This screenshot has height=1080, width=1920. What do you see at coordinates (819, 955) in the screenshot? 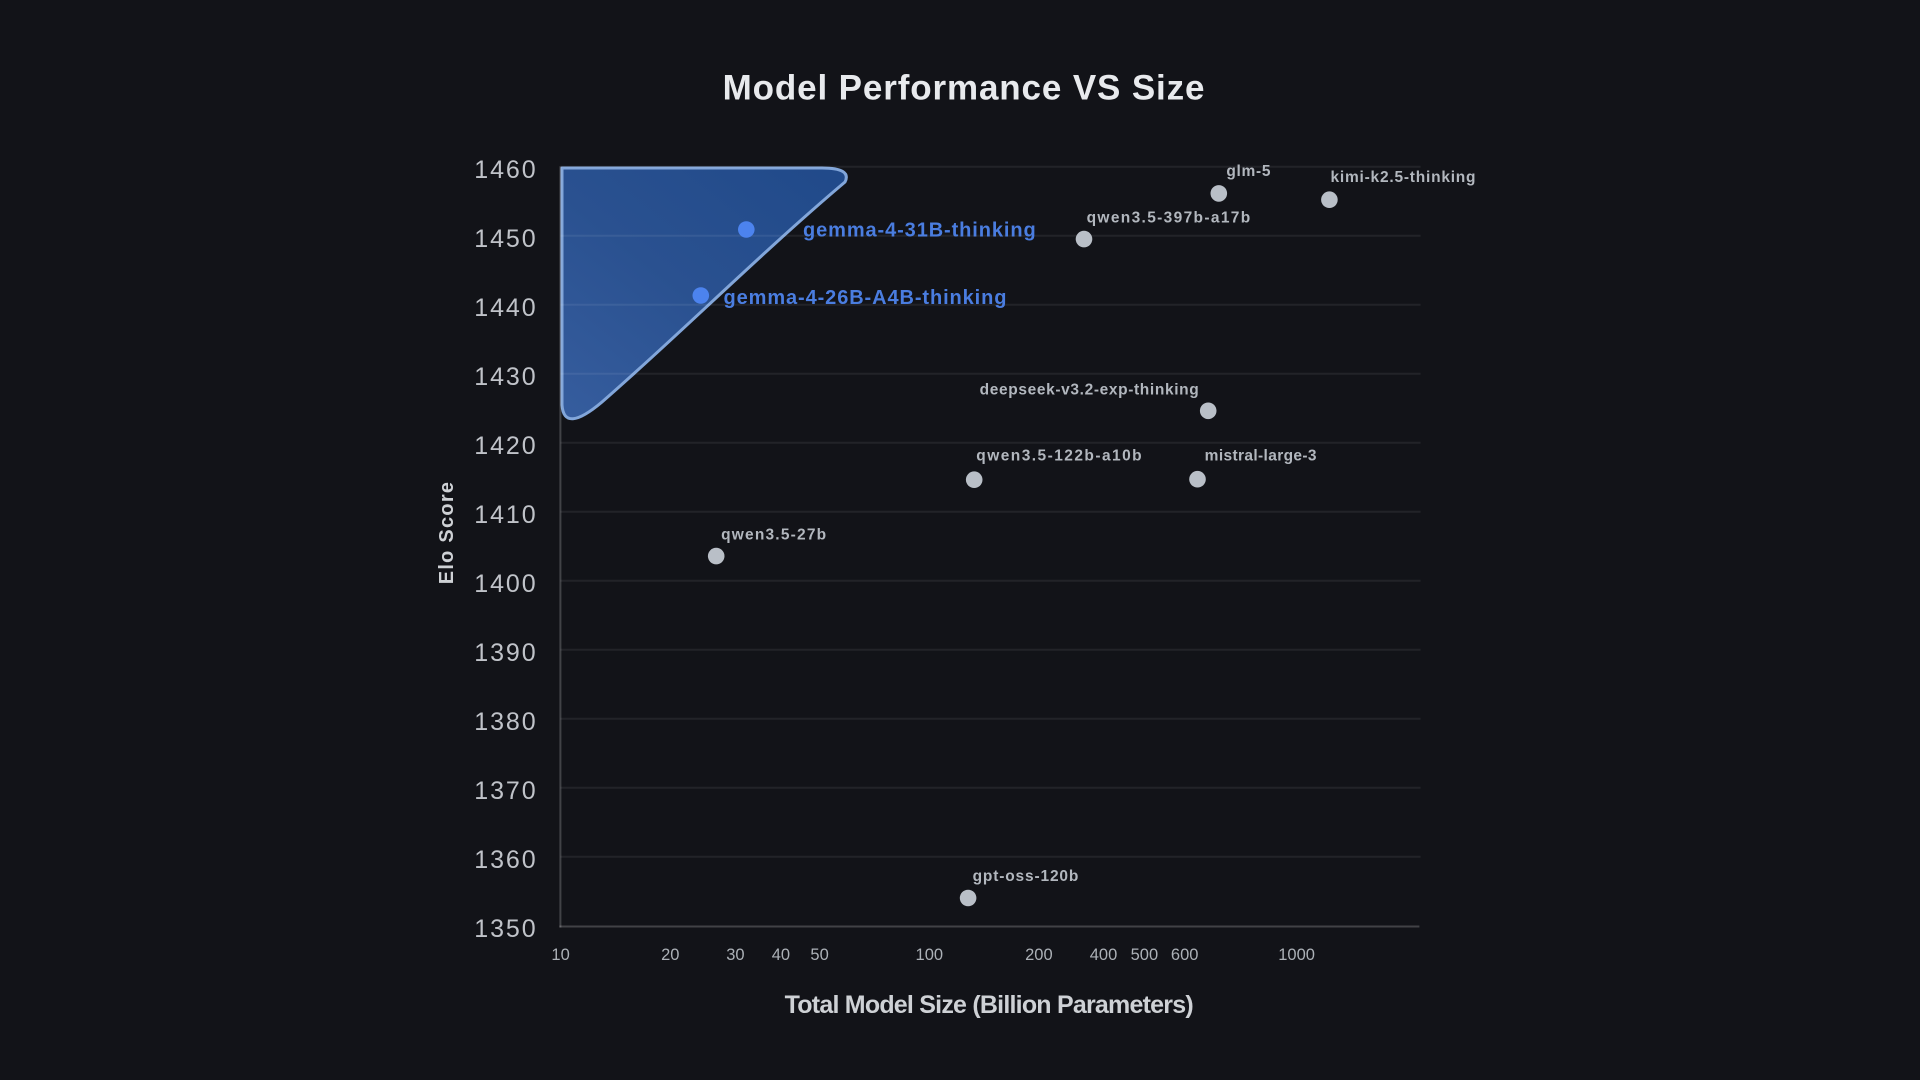
I see `svg-text: 50` at bounding box center [819, 955].